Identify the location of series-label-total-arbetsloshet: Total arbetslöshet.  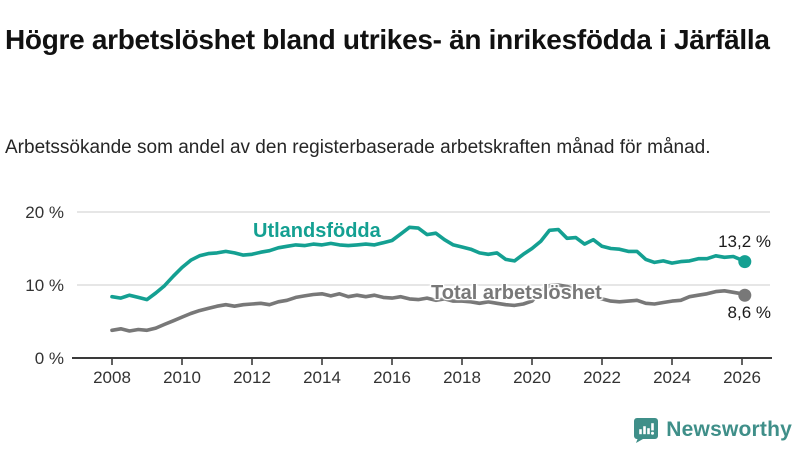
(516, 293).